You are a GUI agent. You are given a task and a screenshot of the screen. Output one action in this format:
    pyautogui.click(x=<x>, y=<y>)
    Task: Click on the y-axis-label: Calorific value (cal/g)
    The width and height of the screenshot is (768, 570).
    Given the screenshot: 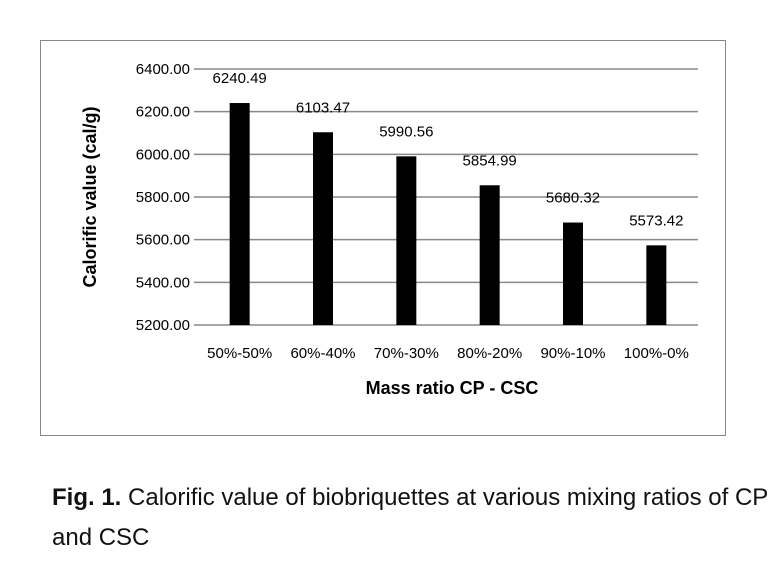 What is the action you would take?
    pyautogui.click(x=90, y=196)
    